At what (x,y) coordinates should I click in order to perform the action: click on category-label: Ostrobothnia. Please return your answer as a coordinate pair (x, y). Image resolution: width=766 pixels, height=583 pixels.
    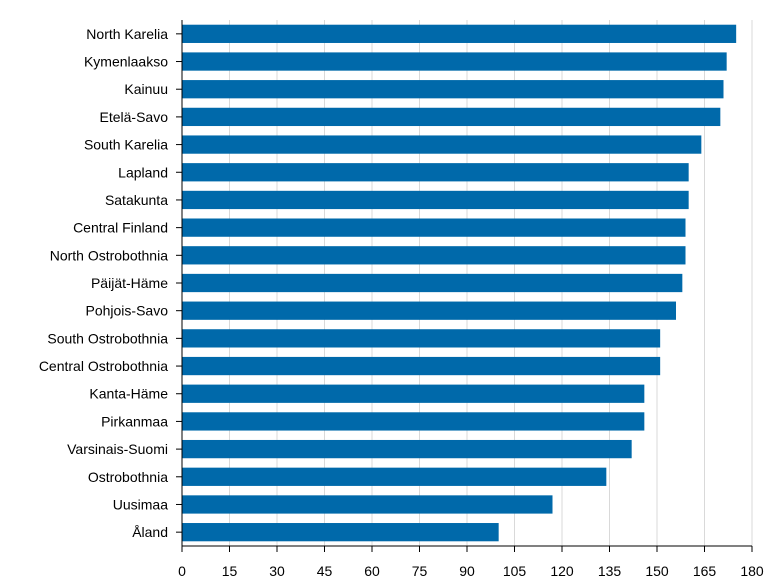
    Looking at the image, I should click on (128, 477).